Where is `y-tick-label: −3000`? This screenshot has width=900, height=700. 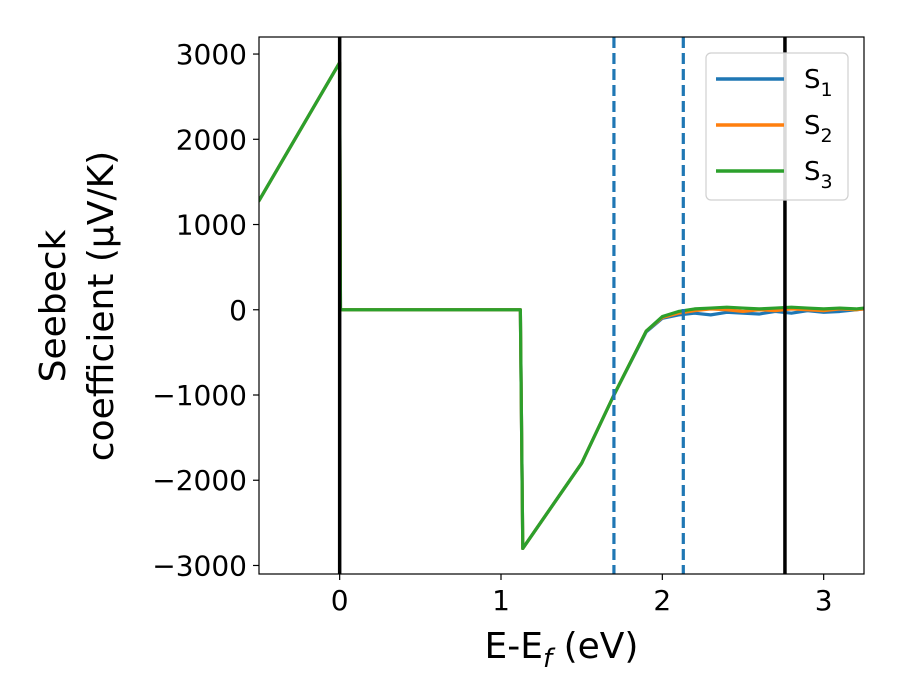
y-tick-label: −3000 is located at coordinates (199, 565).